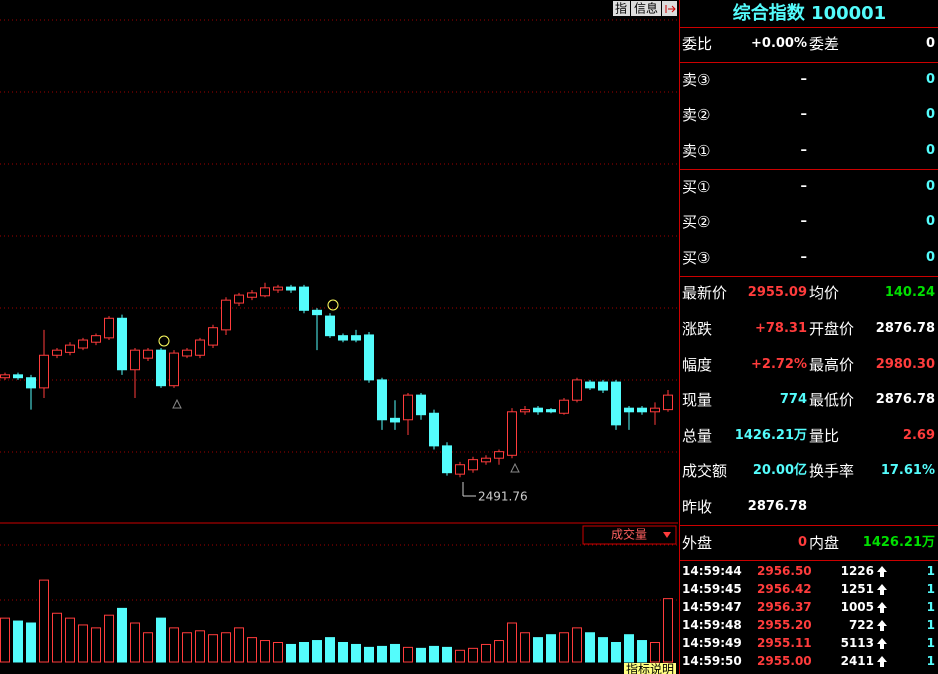  Describe the element at coordinates (503, 497) in the screenshot. I see `low-label: 2491.76` at that location.